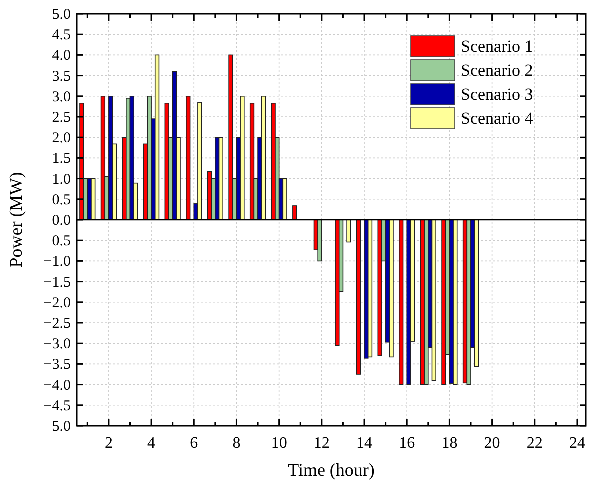  What do you see at coordinates (61, 159) in the screenshot?
I see `y-tick-label: 1.5` at bounding box center [61, 159].